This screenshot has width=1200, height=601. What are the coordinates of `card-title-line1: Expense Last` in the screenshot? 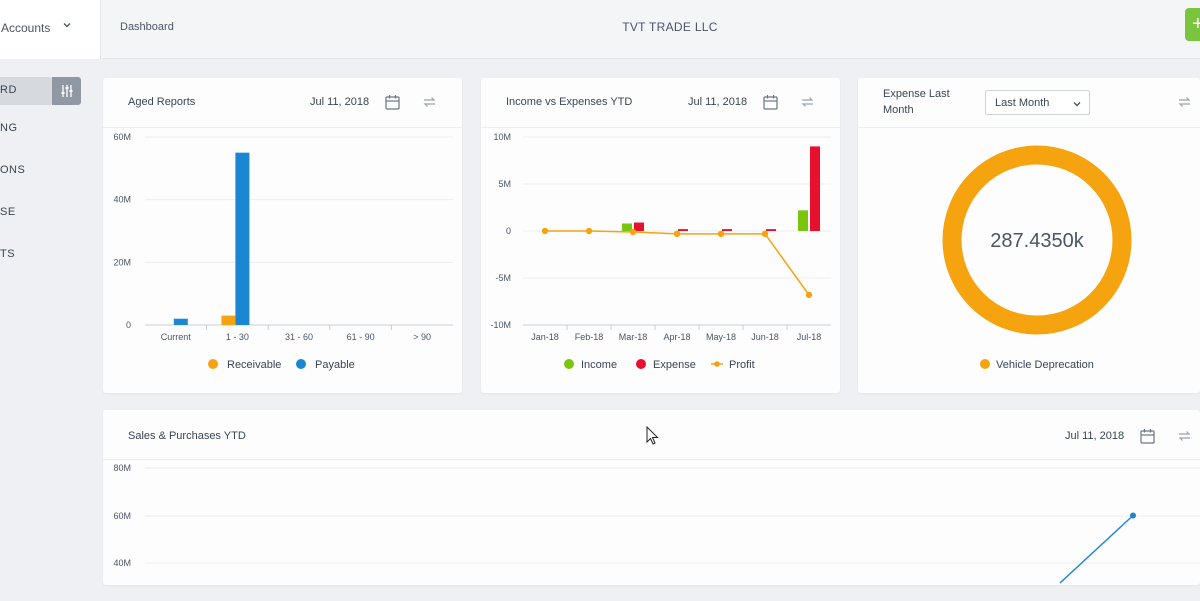 It's located at (916, 94).